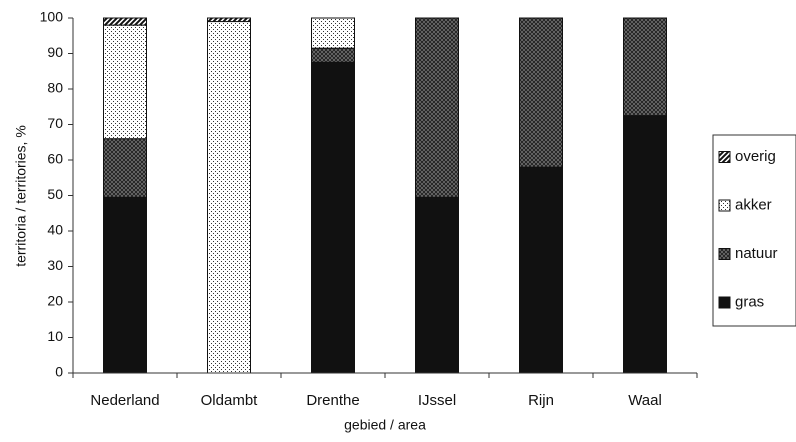 This screenshot has width=796, height=442. Describe the element at coordinates (541, 400) in the screenshot. I see `x-tick-label: Rijn` at that location.